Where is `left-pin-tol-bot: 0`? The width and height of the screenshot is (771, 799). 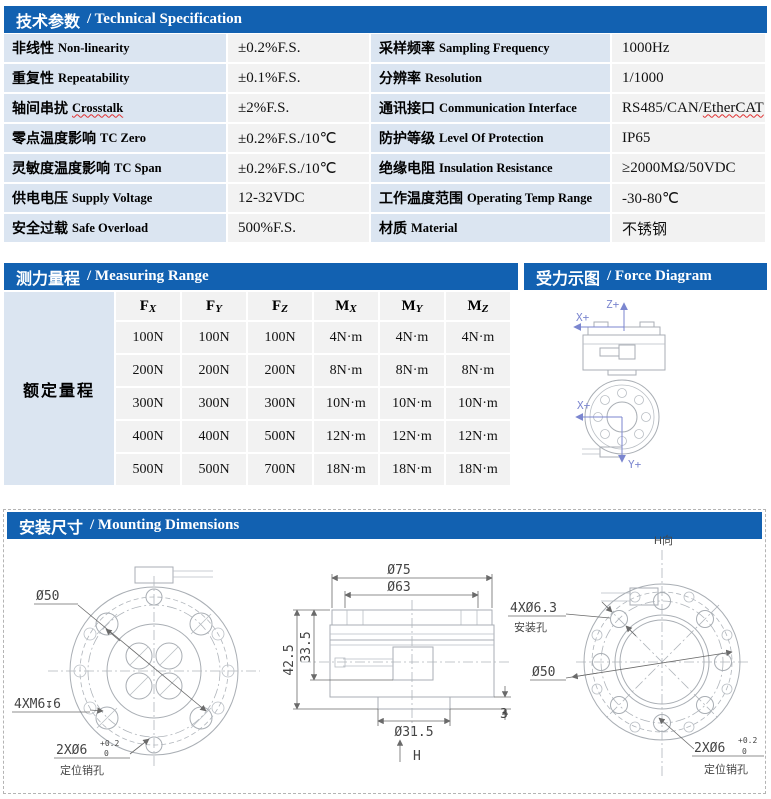
left-pin-tol-bot: 0 is located at coordinates (106, 753).